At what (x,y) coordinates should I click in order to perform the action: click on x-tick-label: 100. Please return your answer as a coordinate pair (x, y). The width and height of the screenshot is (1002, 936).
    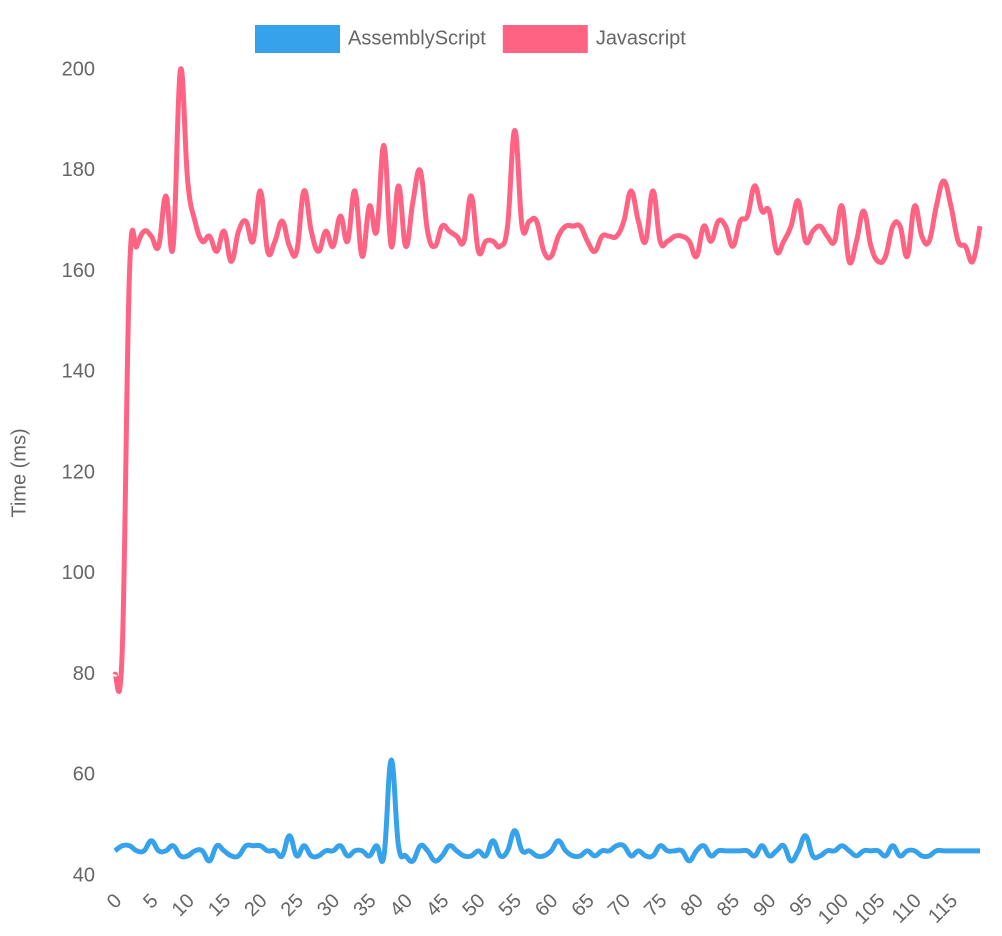
    Looking at the image, I should click on (833, 909).